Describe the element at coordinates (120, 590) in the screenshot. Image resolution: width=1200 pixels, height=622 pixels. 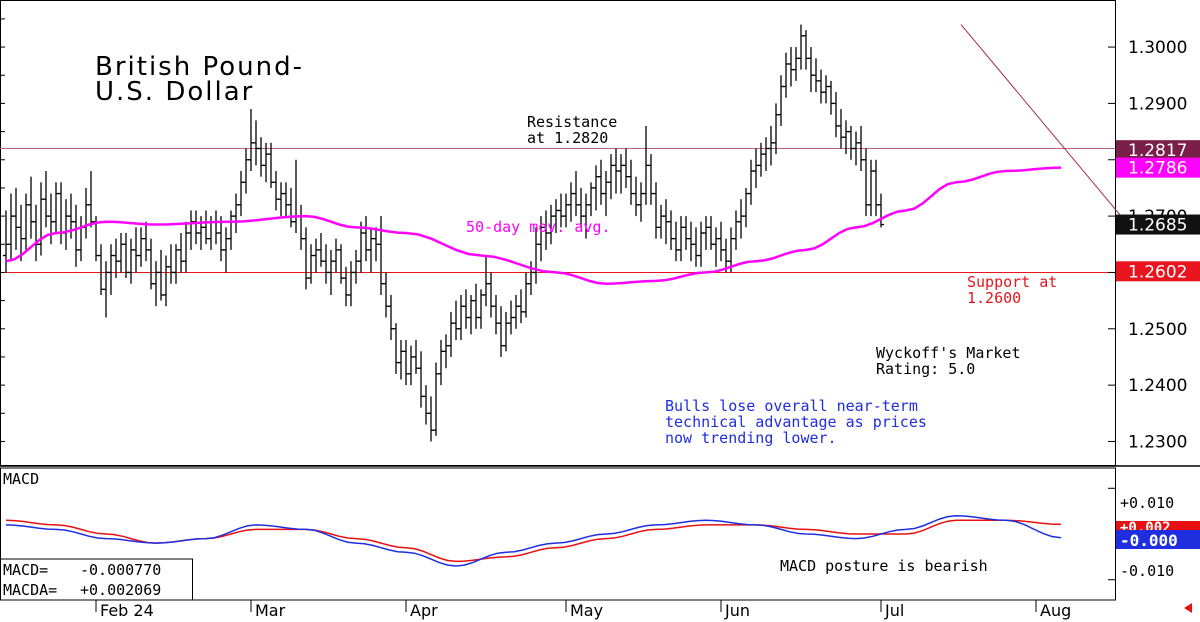
I see `macda-value: +0.002069` at that location.